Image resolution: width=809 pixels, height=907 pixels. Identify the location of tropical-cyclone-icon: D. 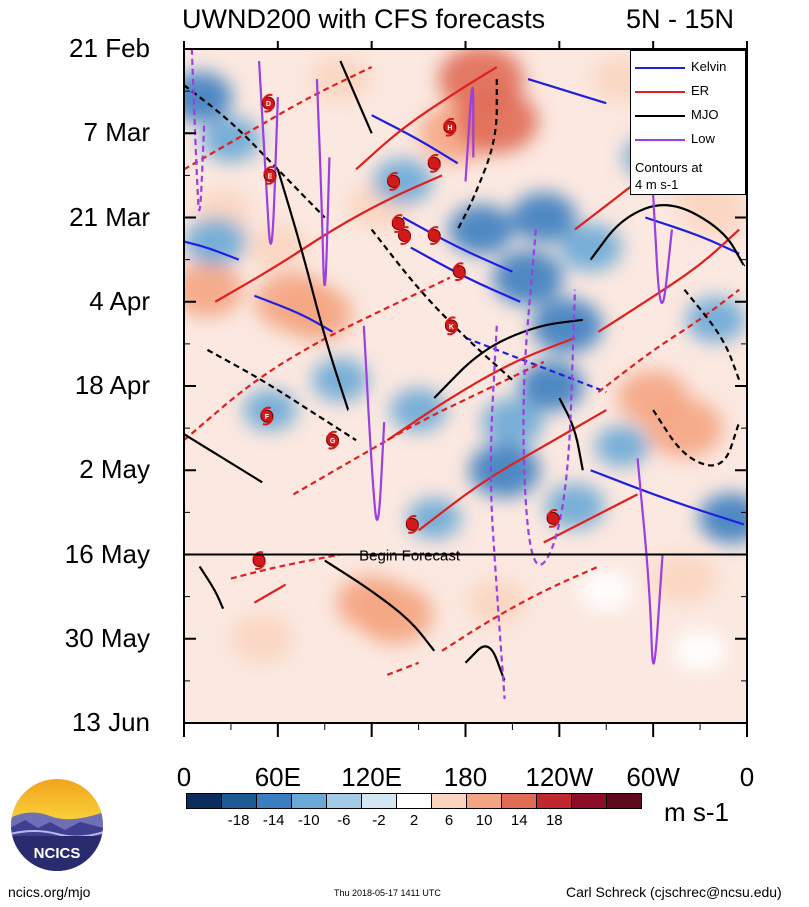
(268, 103).